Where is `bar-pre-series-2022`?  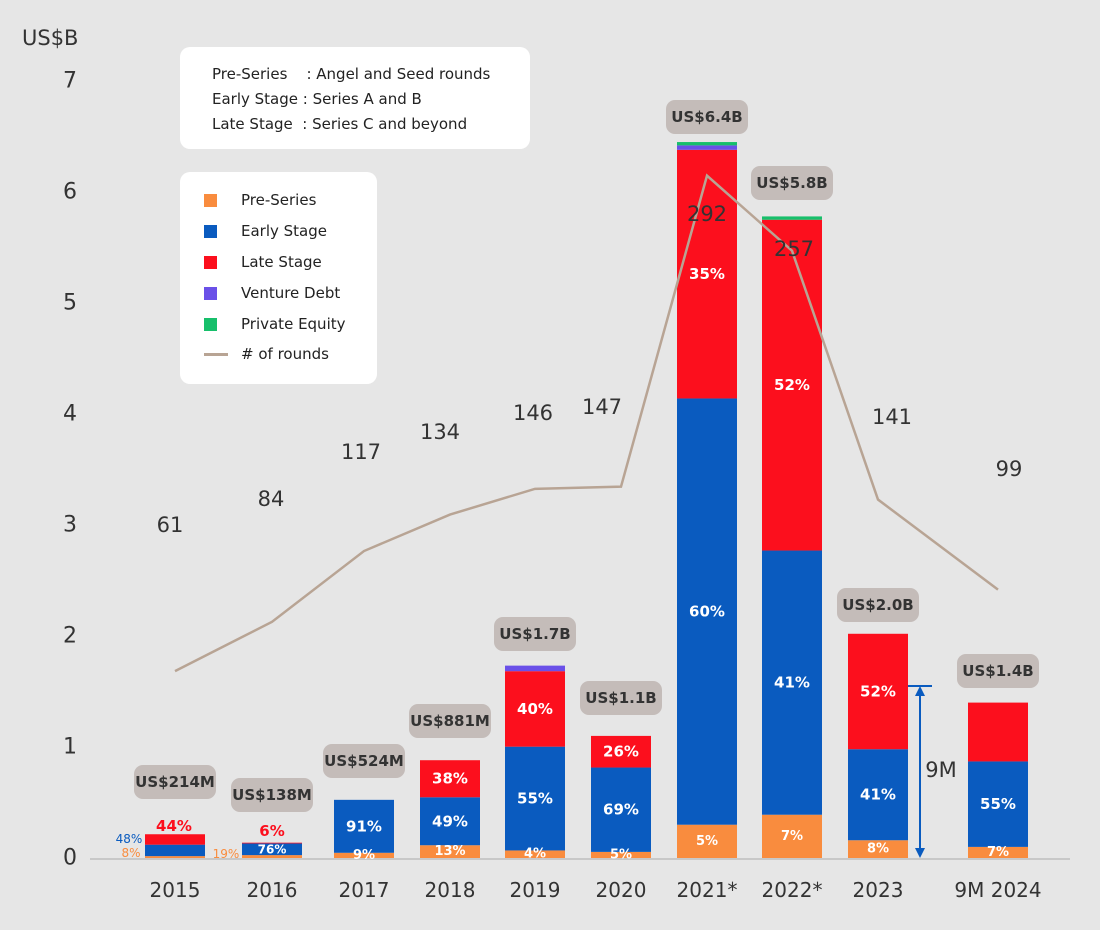 bar-pre-series-2022 is located at coordinates (792, 836).